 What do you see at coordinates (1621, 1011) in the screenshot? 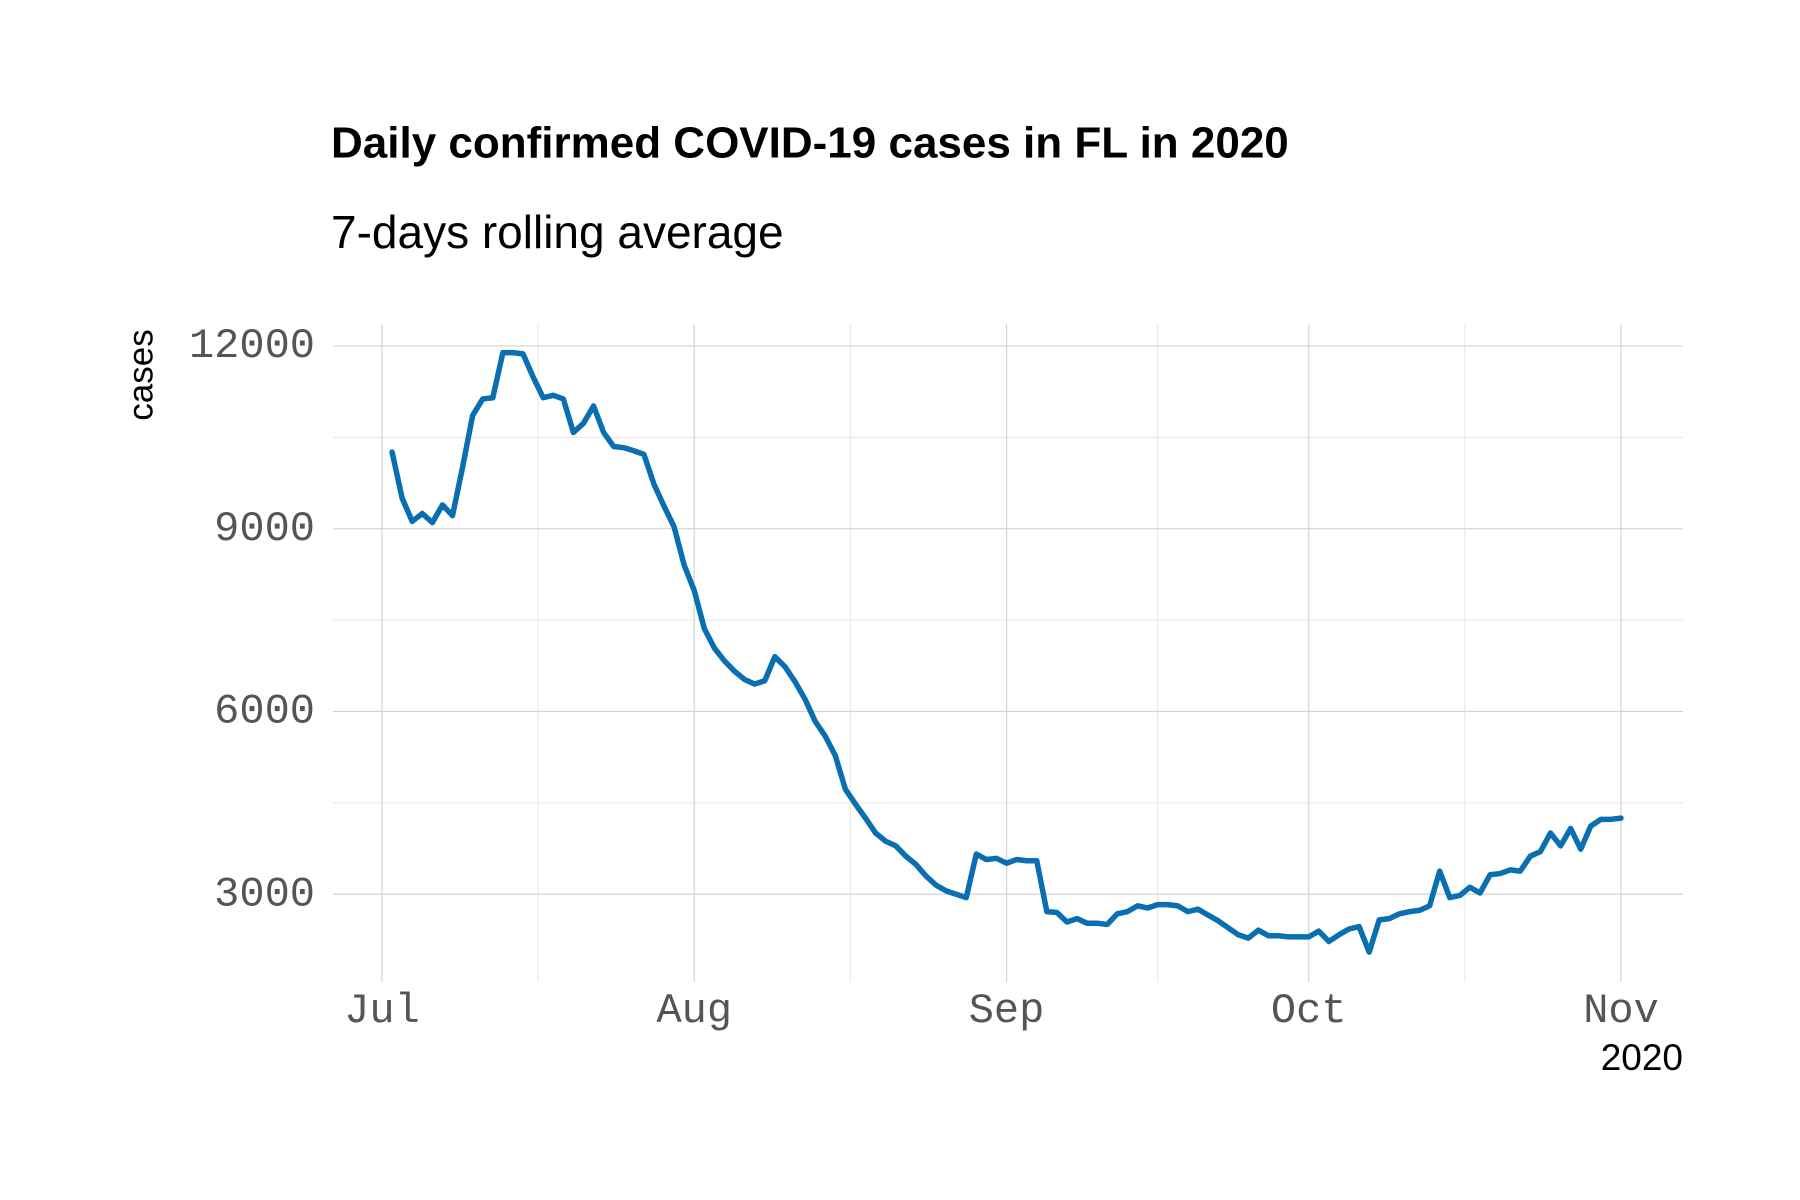
I see `x-tick-label: Nov` at bounding box center [1621, 1011].